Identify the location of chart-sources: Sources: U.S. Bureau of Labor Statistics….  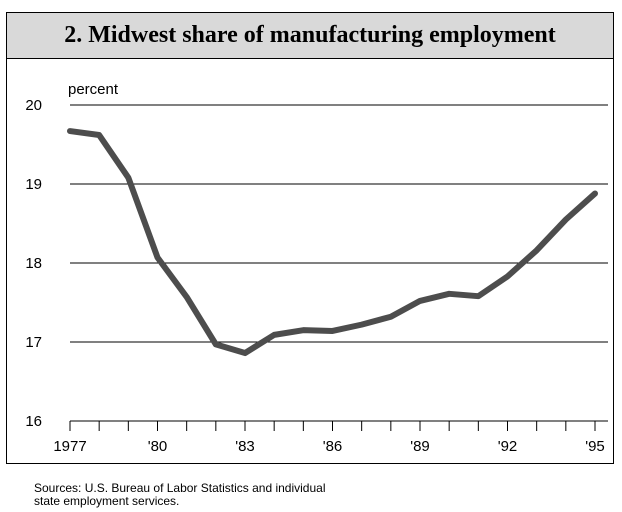
(244, 495).